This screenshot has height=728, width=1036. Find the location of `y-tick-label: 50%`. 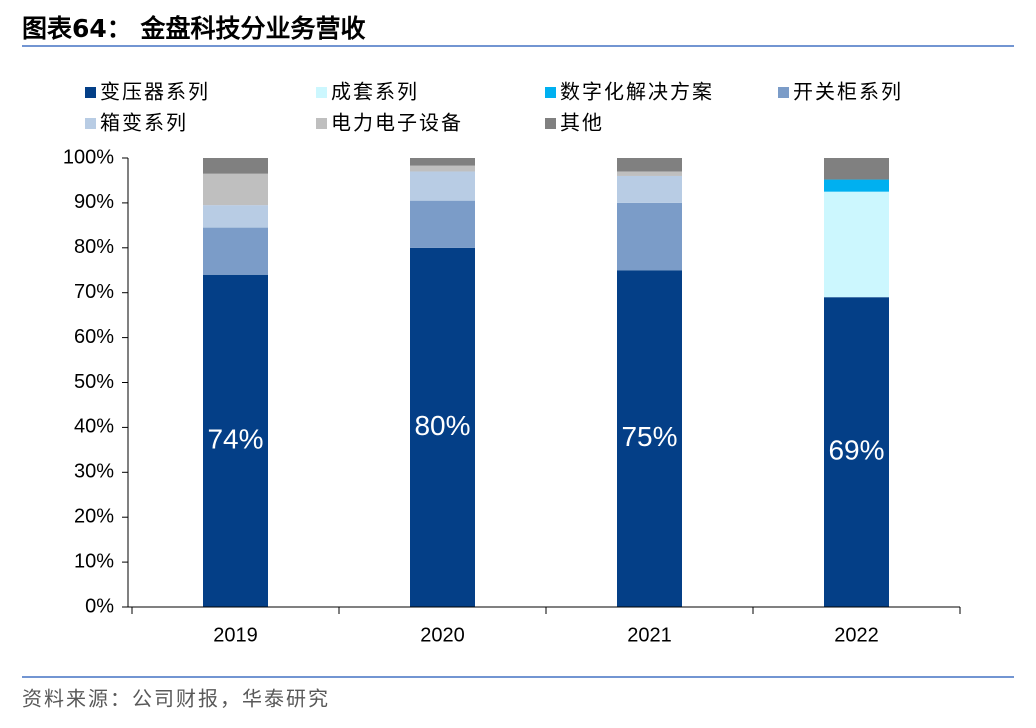

y-tick-label: 50% is located at coordinates (94, 382).